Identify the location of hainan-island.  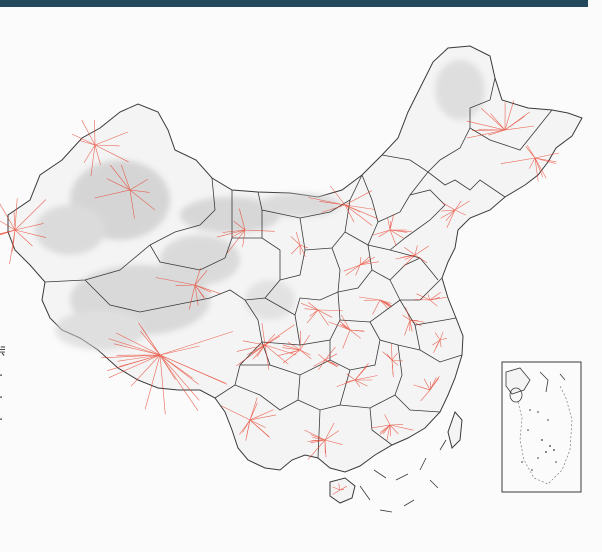
(342, 490).